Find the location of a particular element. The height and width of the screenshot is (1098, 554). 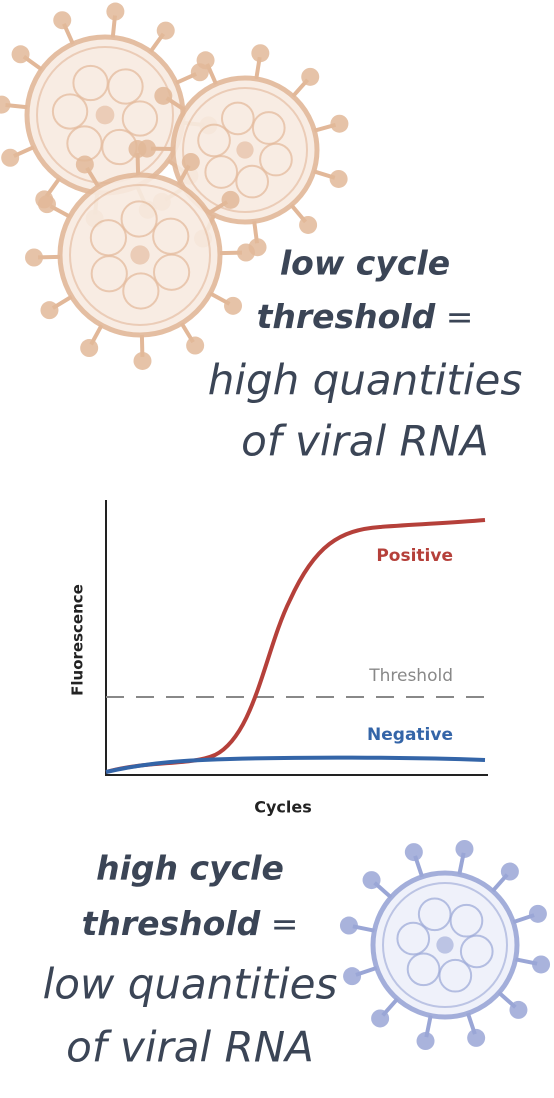

bottom-line-2-bold: threshold is located at coordinates (171, 923).